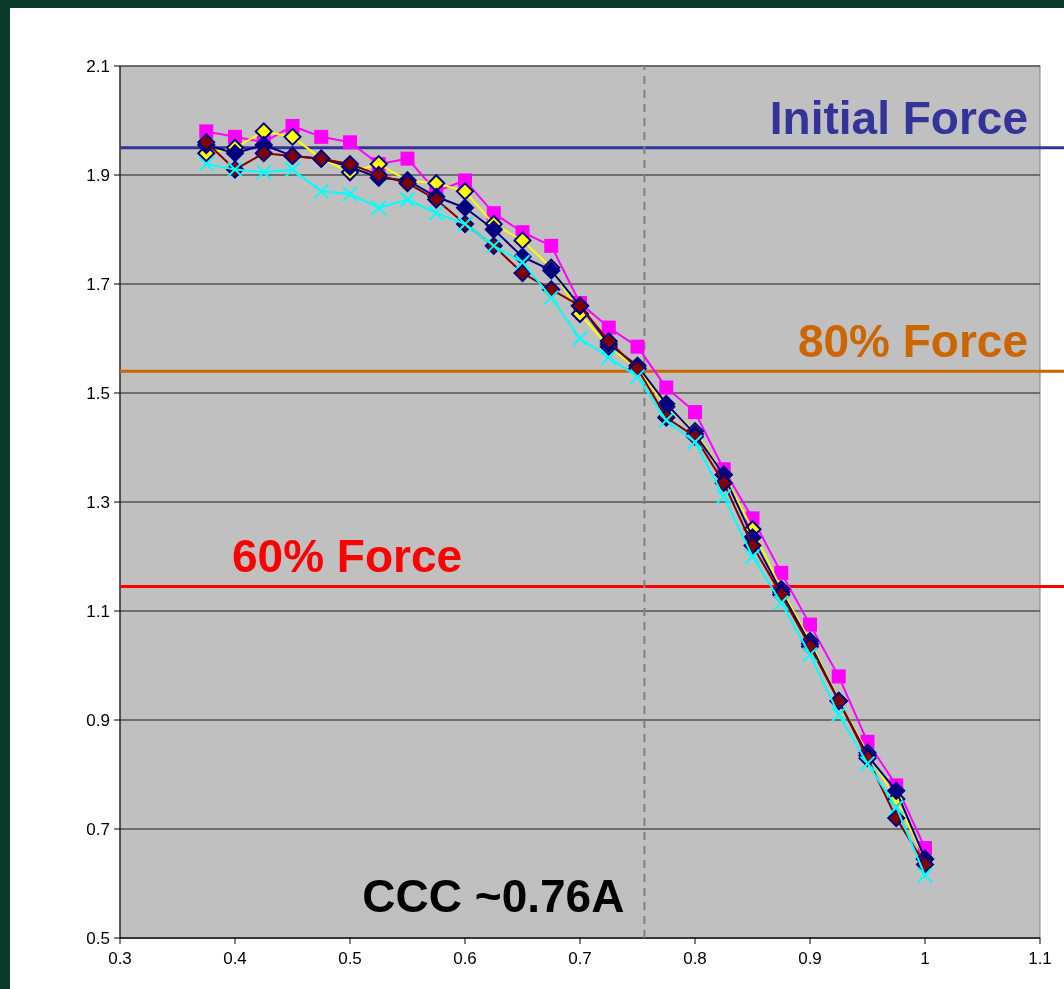  Describe the element at coordinates (98, 284) in the screenshot. I see `y-tick-label: 1.7` at that location.